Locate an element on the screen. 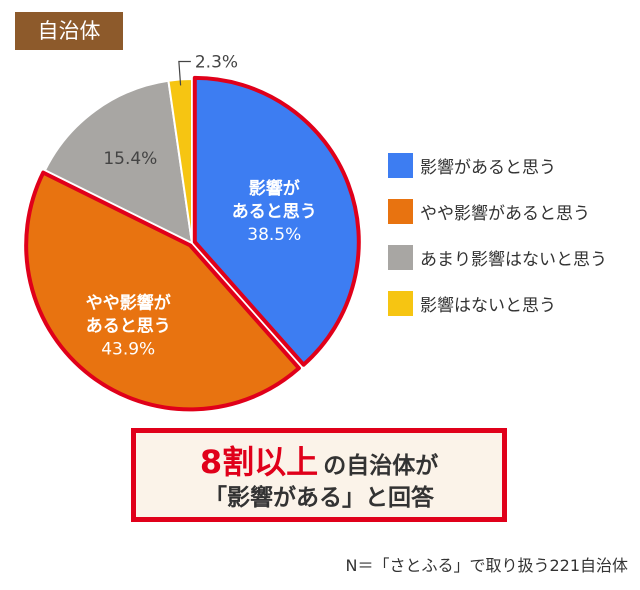  legend-item: 影響はないと思う is located at coordinates (497, 303).